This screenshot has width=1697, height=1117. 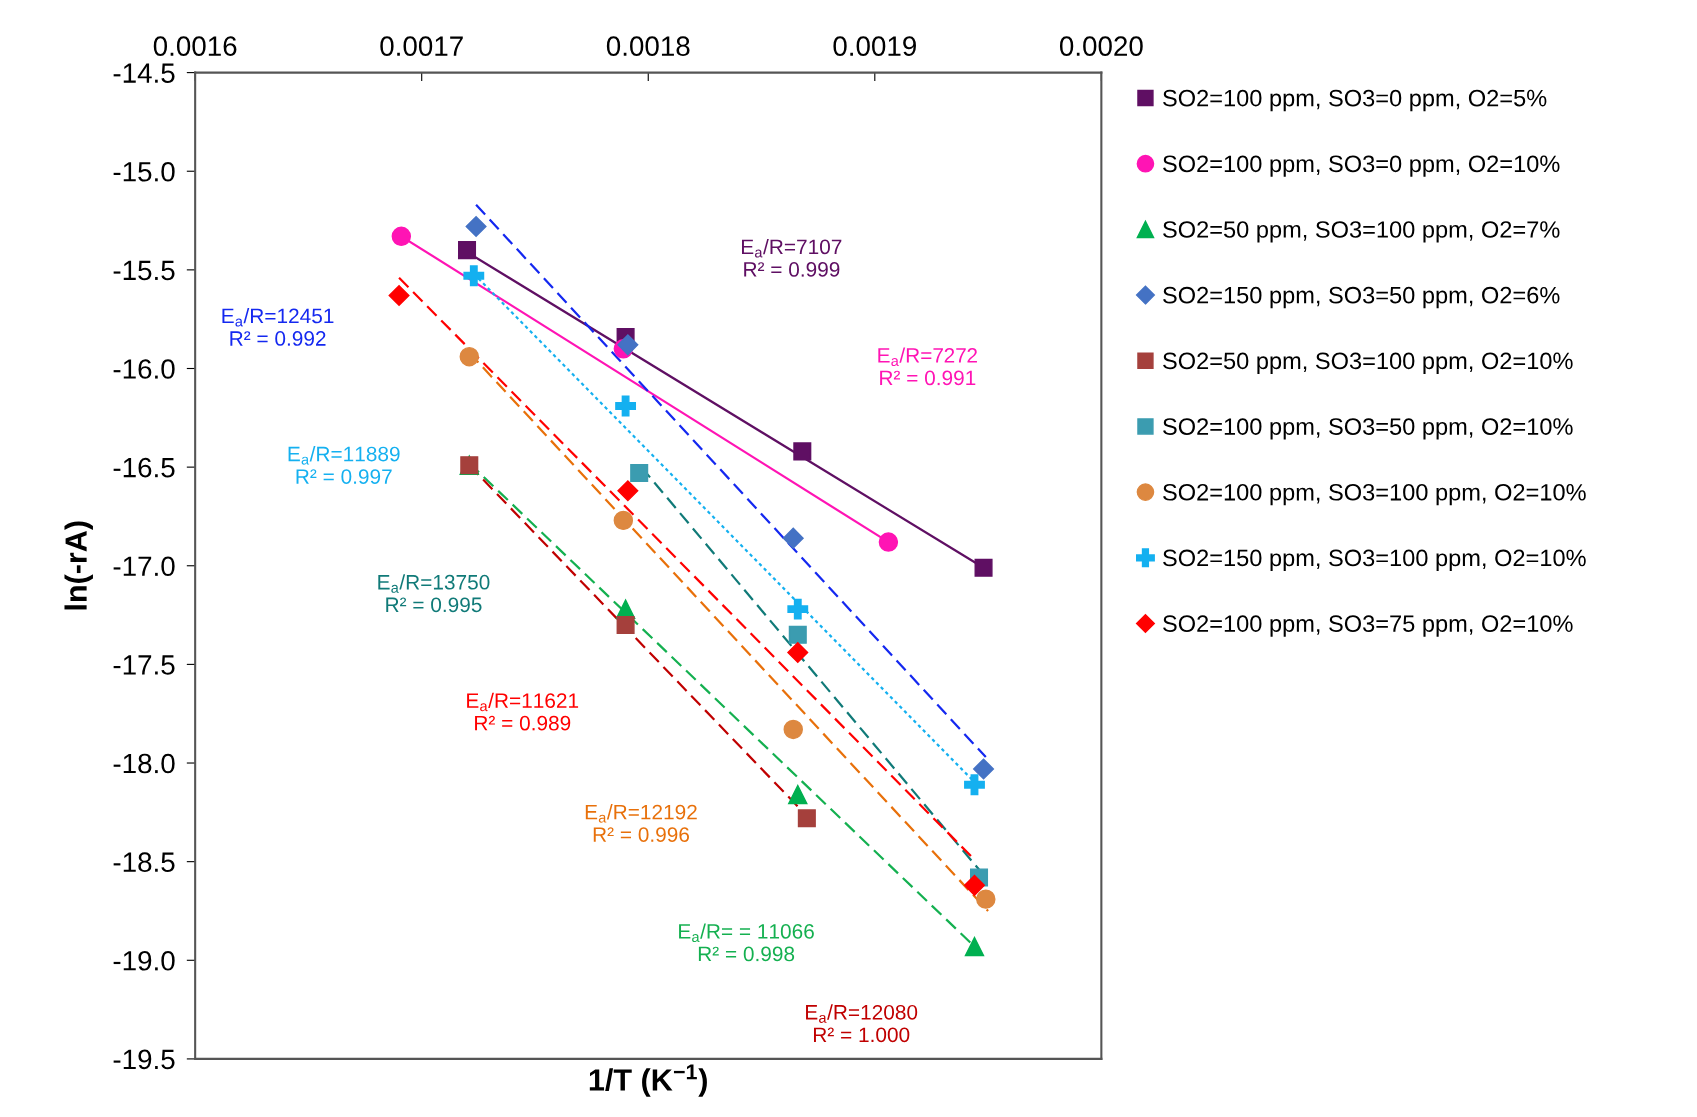 What do you see at coordinates (1368, 429) in the screenshot?
I see `legend-label: SO2=100 ppm, SO3=50 ppm, O2=10%` at bounding box center [1368, 429].